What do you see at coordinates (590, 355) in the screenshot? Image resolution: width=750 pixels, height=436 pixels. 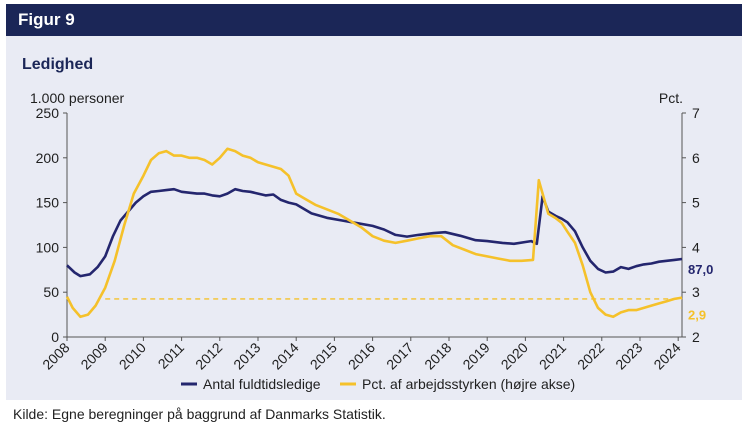 I see `x-tick-label: 2022` at bounding box center [590, 355].